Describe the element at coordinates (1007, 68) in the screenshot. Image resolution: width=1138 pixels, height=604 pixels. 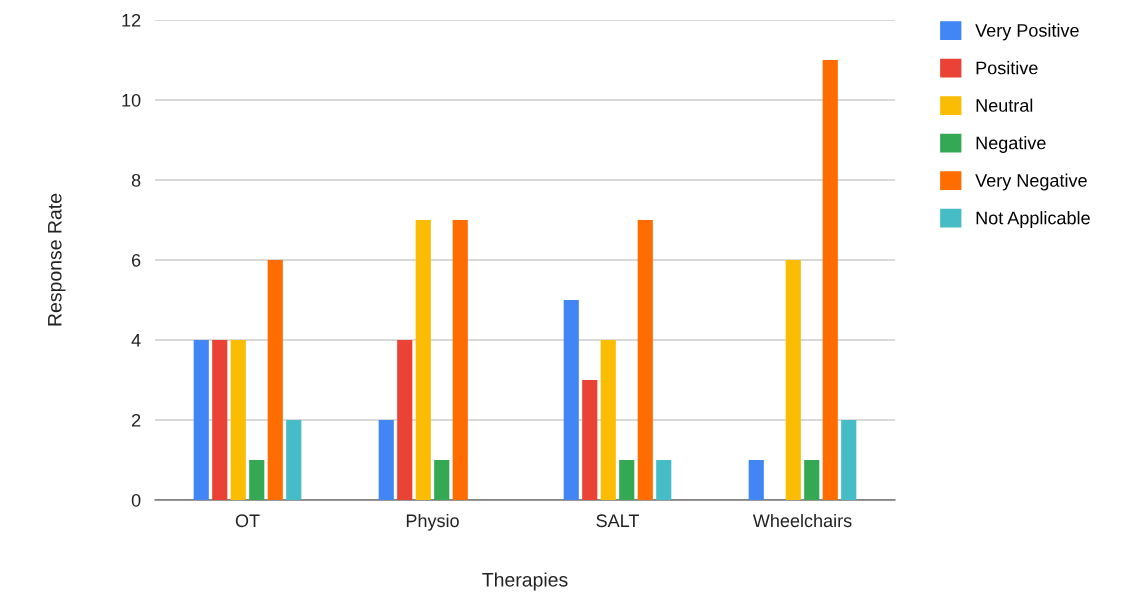
I see `legend-label: Positive` at that location.